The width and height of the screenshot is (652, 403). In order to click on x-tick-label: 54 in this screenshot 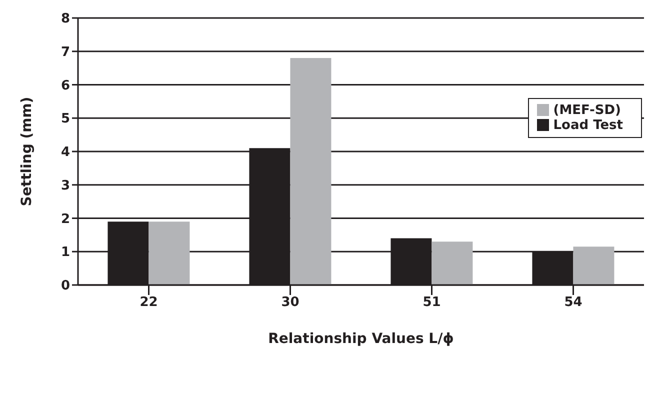, I will do `click(573, 302)`.